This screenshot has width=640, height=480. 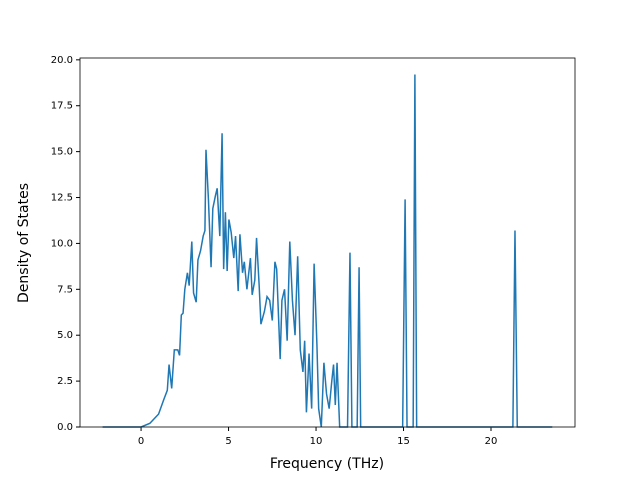 I want to click on y-axis-label: Density of States, so click(x=24, y=243).